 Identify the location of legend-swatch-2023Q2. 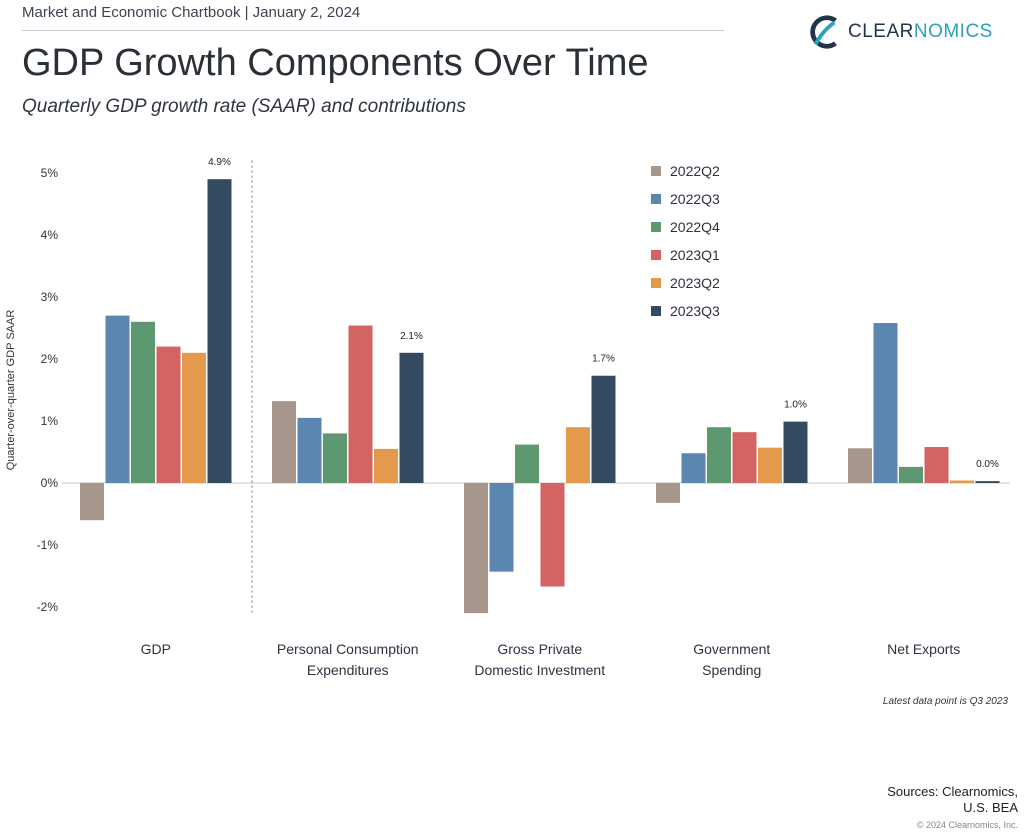
(656, 283).